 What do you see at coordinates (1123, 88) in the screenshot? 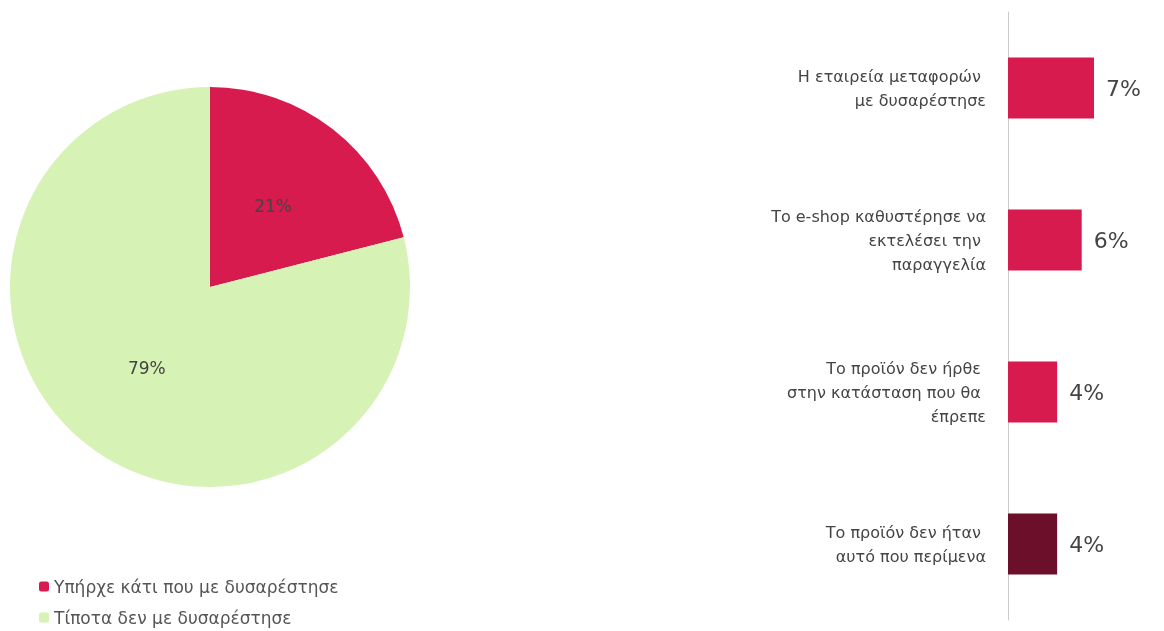
I see `data-label: 7%` at bounding box center [1123, 88].